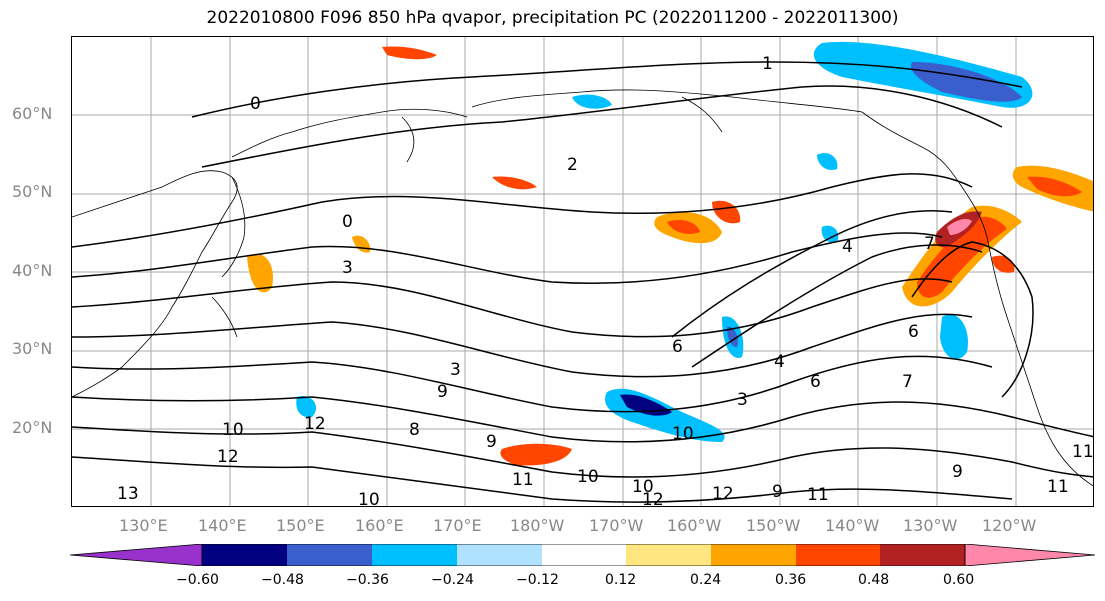 Image resolution: width=1105 pixels, height=601 pixels. What do you see at coordinates (136, 555) in the screenshot?
I see `colorbar-extend-low` at bounding box center [136, 555].